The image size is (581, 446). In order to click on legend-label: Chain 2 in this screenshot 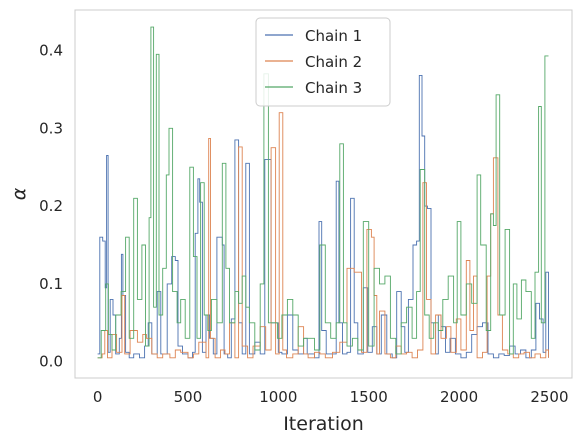, I will do `click(333, 62)`.